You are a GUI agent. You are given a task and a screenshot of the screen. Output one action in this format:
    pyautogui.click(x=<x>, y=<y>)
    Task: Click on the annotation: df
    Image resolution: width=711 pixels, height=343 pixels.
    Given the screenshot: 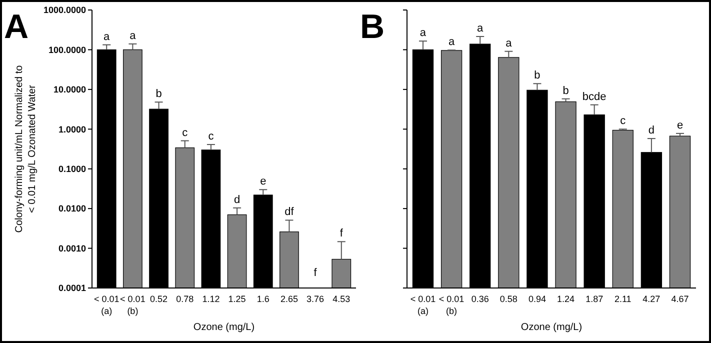 What is the action you would take?
    pyautogui.click(x=289, y=212)
    